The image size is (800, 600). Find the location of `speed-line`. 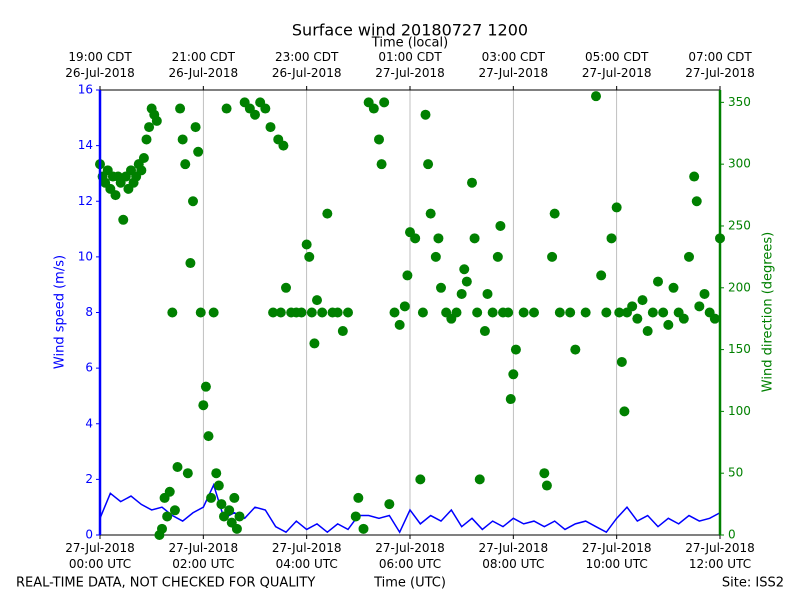

speed-line is located at coordinates (410, 508).